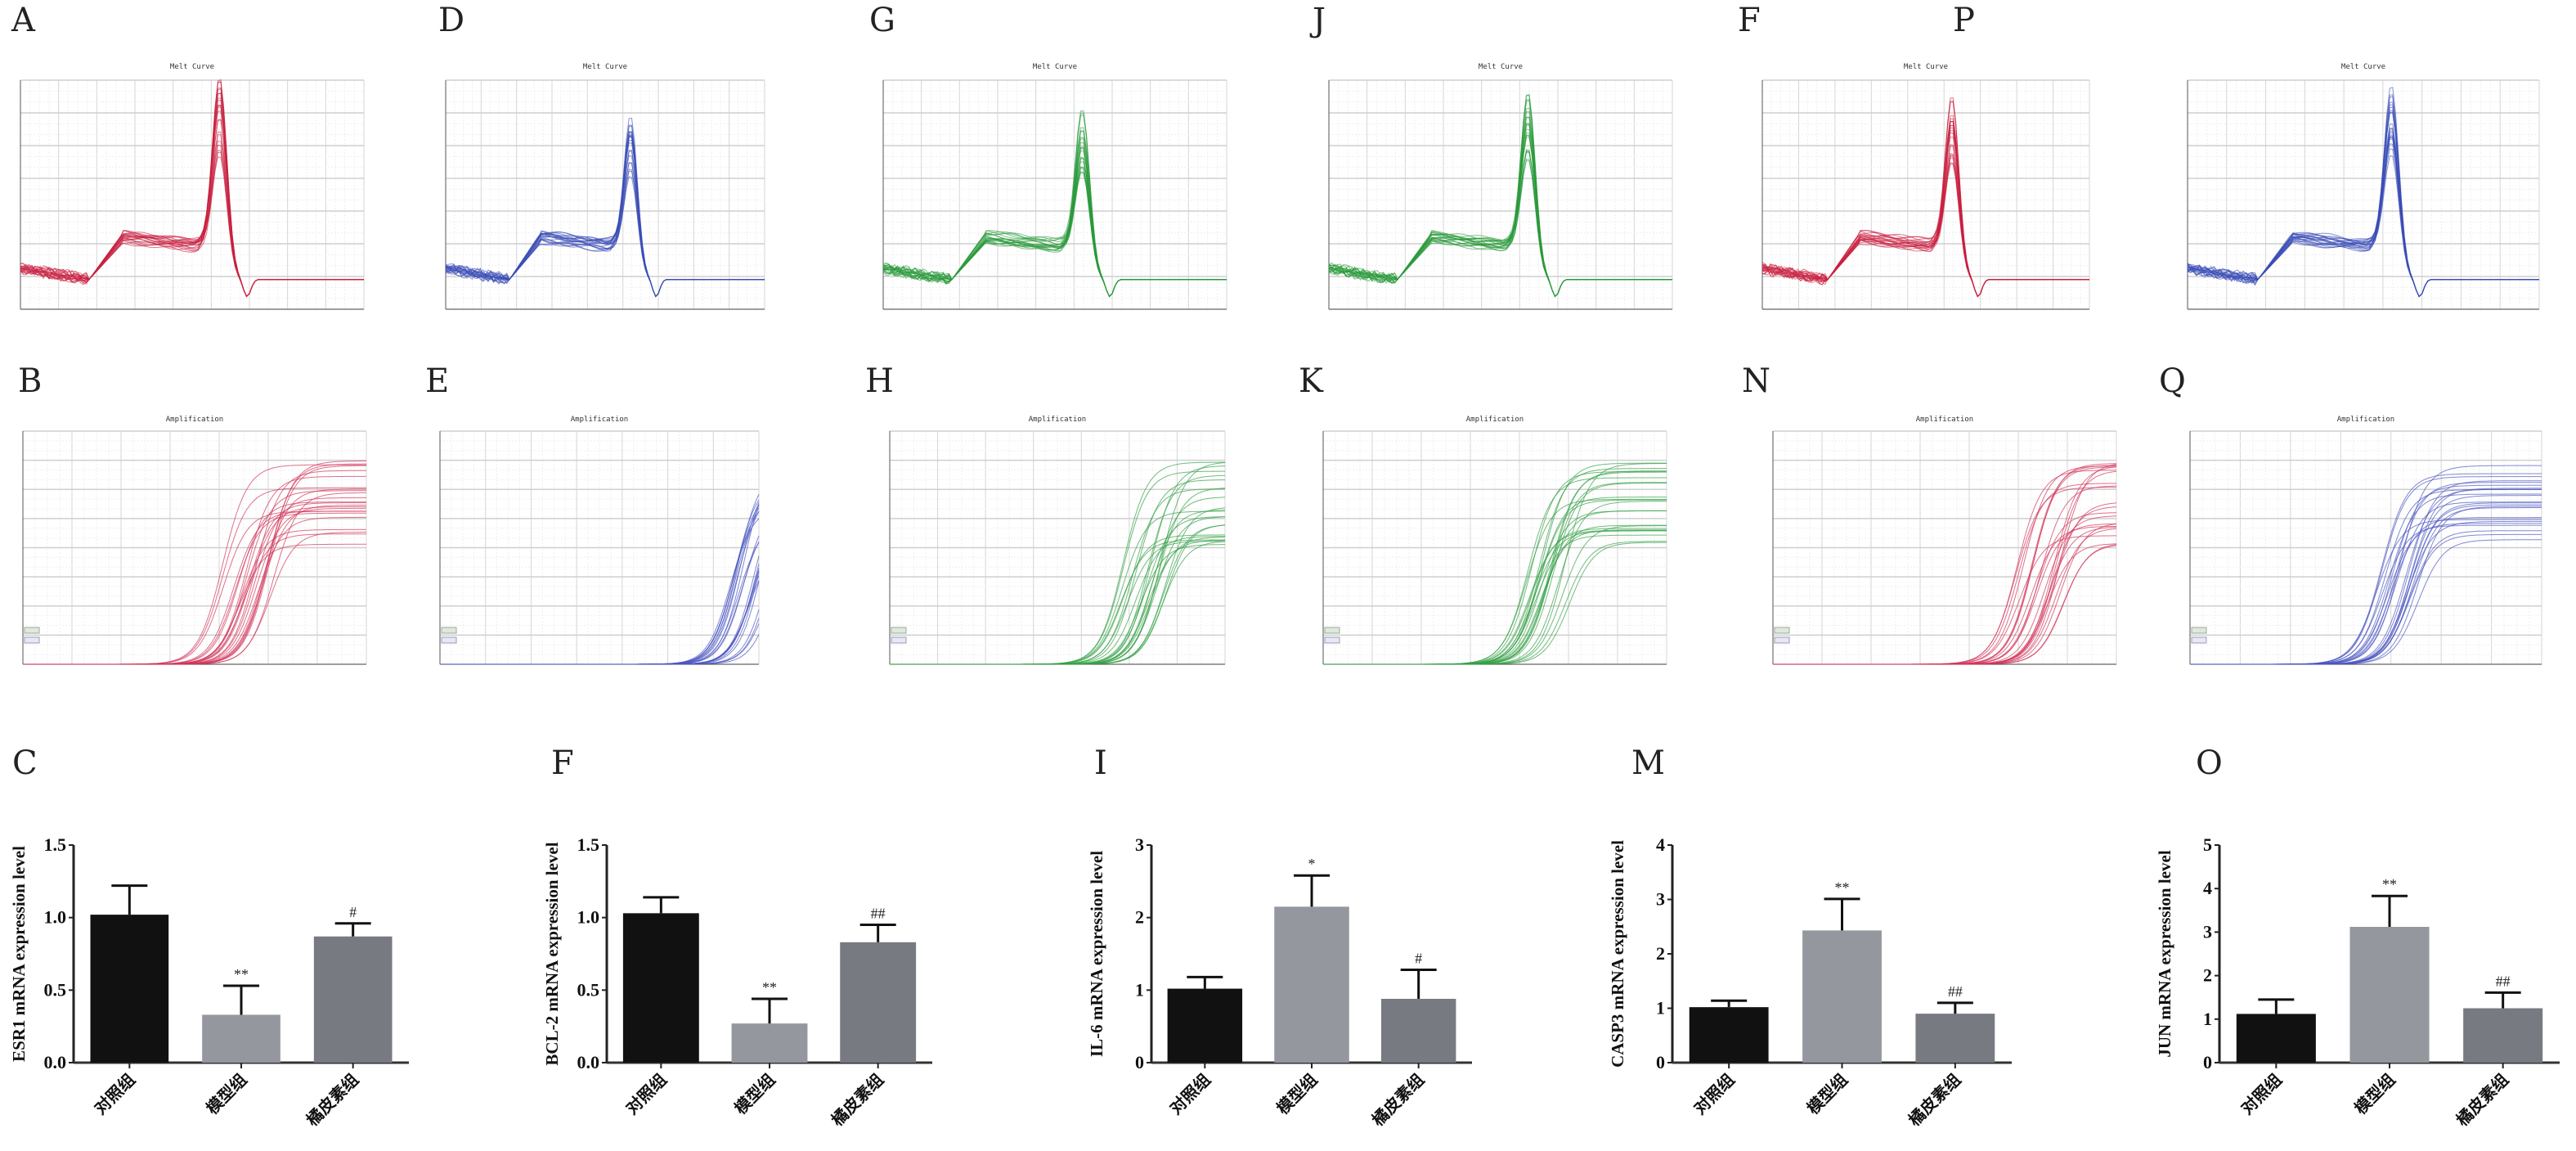 The image size is (2576, 1151). What do you see at coordinates (2207, 1019) in the screenshot?
I see `y-tick-label: 1` at bounding box center [2207, 1019].